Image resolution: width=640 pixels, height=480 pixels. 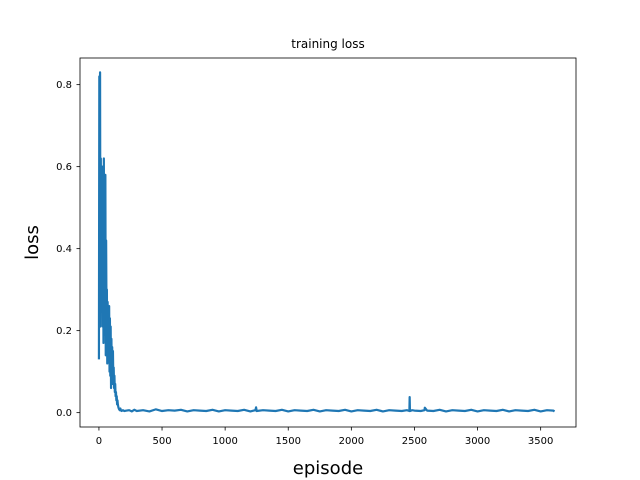 What do you see at coordinates (540, 441) in the screenshot?
I see `x-tick-label-7: 3500` at bounding box center [540, 441].